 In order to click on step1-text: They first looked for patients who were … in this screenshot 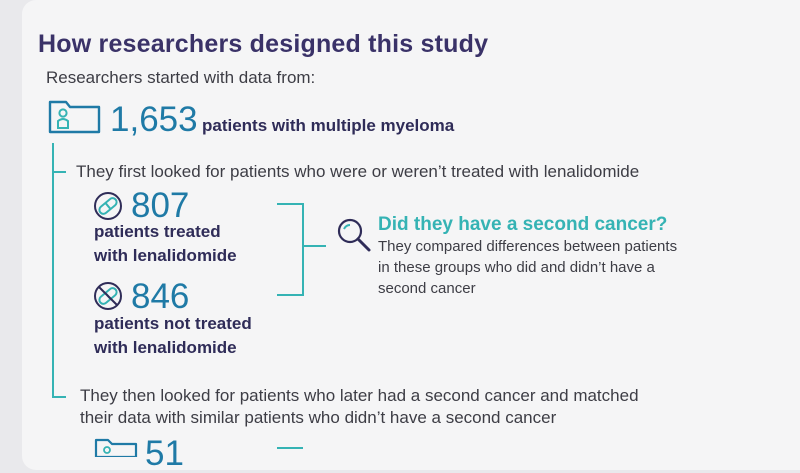, I will do `click(358, 171)`.